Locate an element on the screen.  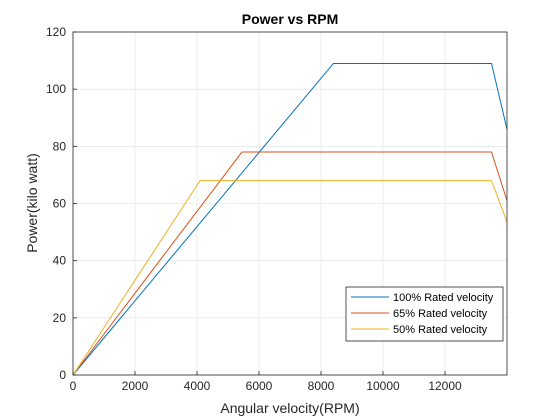
x-tick-label: 0 is located at coordinates (73, 386).